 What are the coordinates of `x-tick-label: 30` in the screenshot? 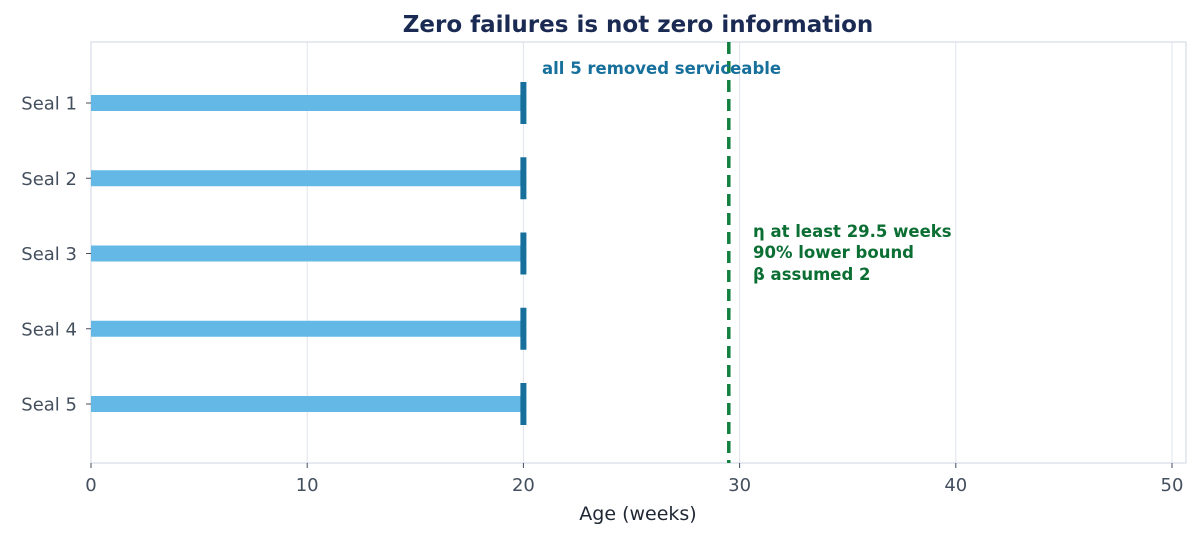 It's located at (739, 485).